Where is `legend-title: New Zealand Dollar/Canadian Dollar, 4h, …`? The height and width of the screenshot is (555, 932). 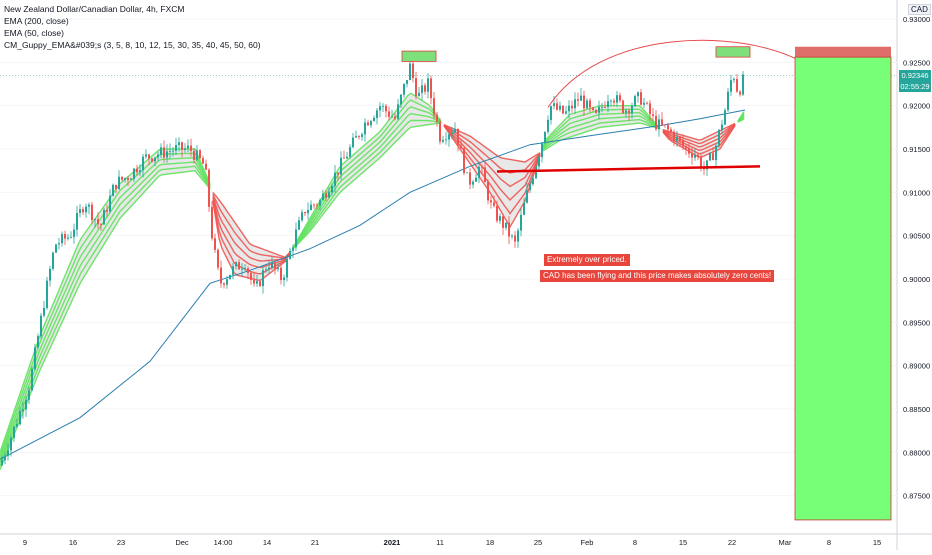
legend-title: New Zealand Dollar/Canadian Dollar, 4h, … is located at coordinates (94, 9).